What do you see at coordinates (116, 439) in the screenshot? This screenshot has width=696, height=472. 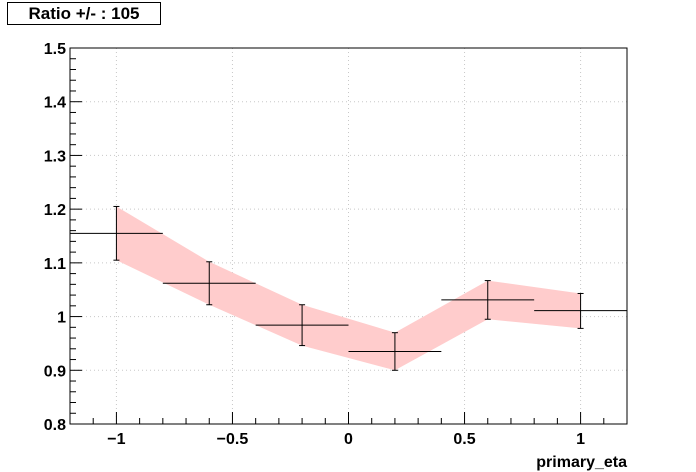 I see `x-tick-label: −1` at bounding box center [116, 439].